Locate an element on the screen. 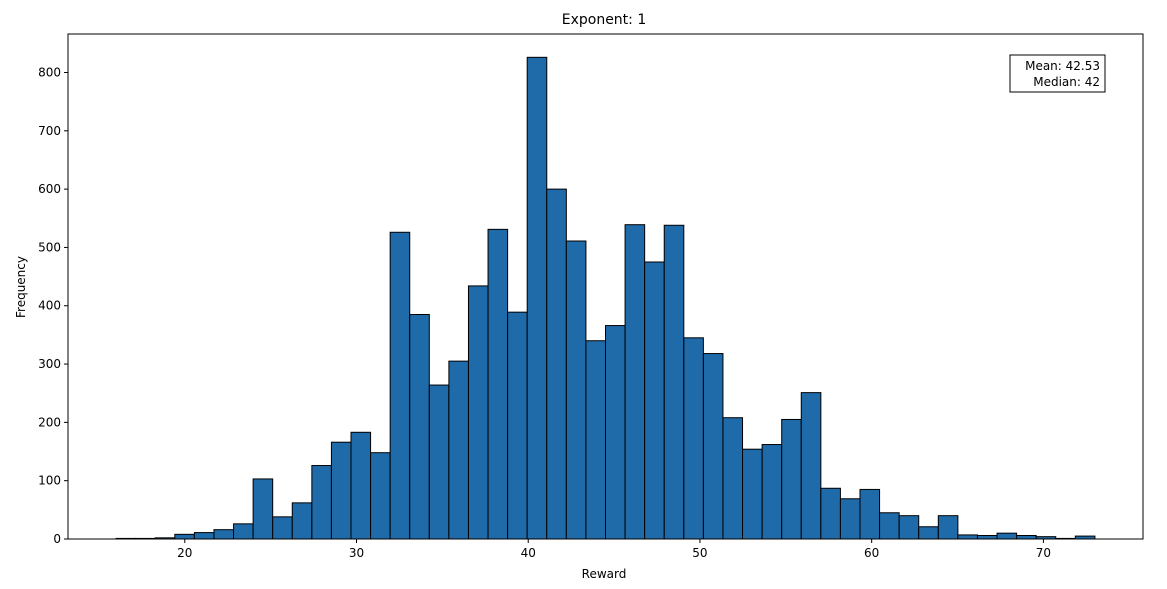 The height and width of the screenshot is (589, 1167). x-tick-label: 30 is located at coordinates (356, 553).